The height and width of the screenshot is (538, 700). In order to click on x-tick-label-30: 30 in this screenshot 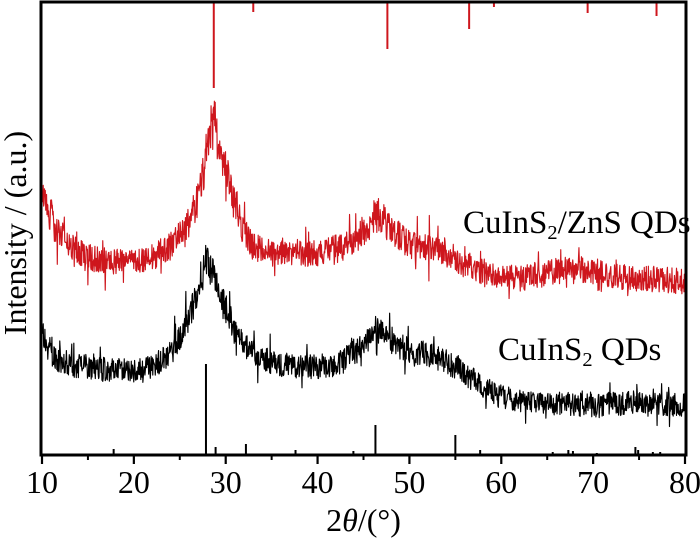, I will do `click(226, 482)`.